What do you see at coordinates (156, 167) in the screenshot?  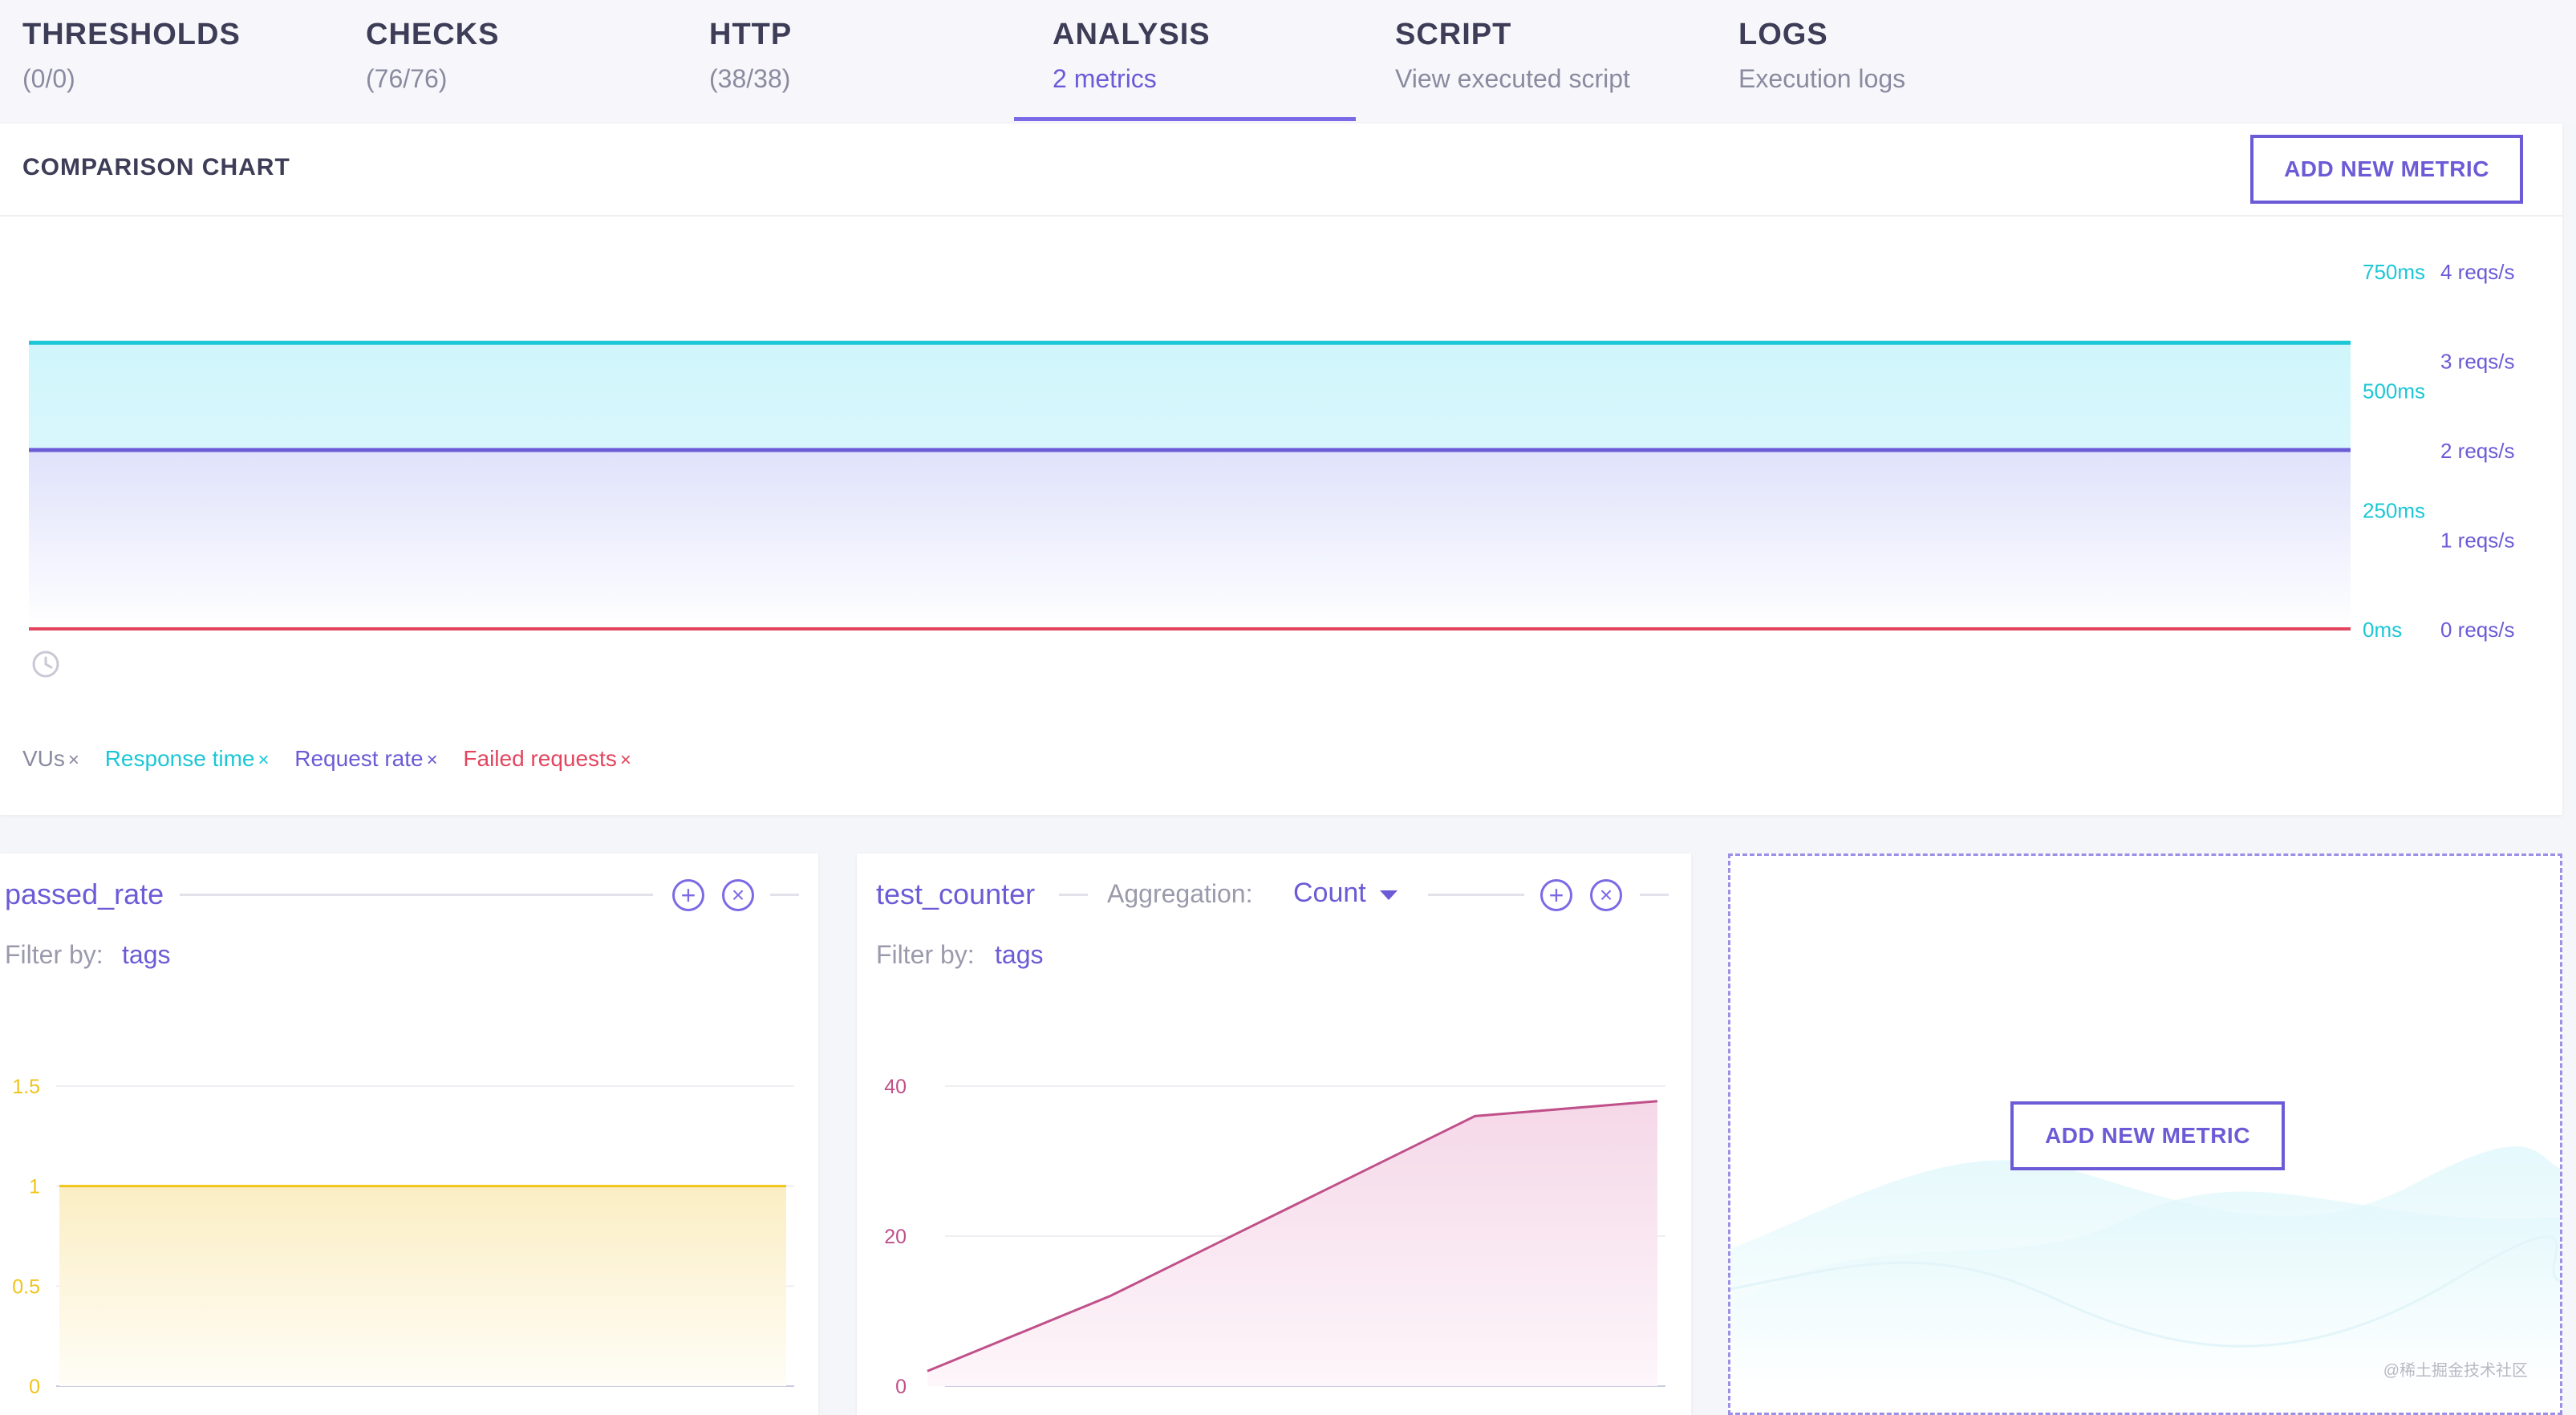 I see `comparison-title: COMPARISON CHART` at bounding box center [156, 167].